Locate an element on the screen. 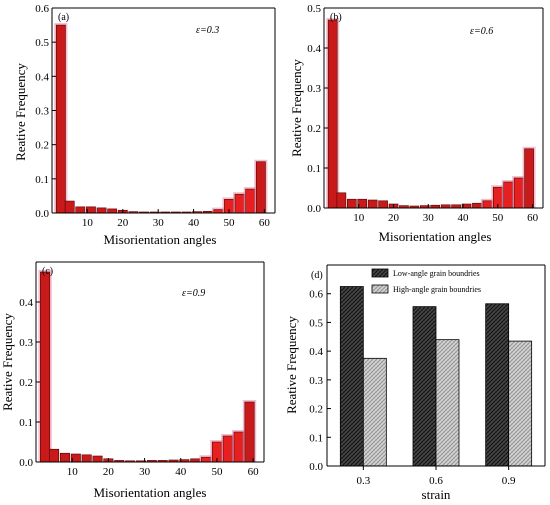  y-ticks: 0.0 0.1 0.2 0.3 0.4 0.5 is located at coordinates (317, 109).